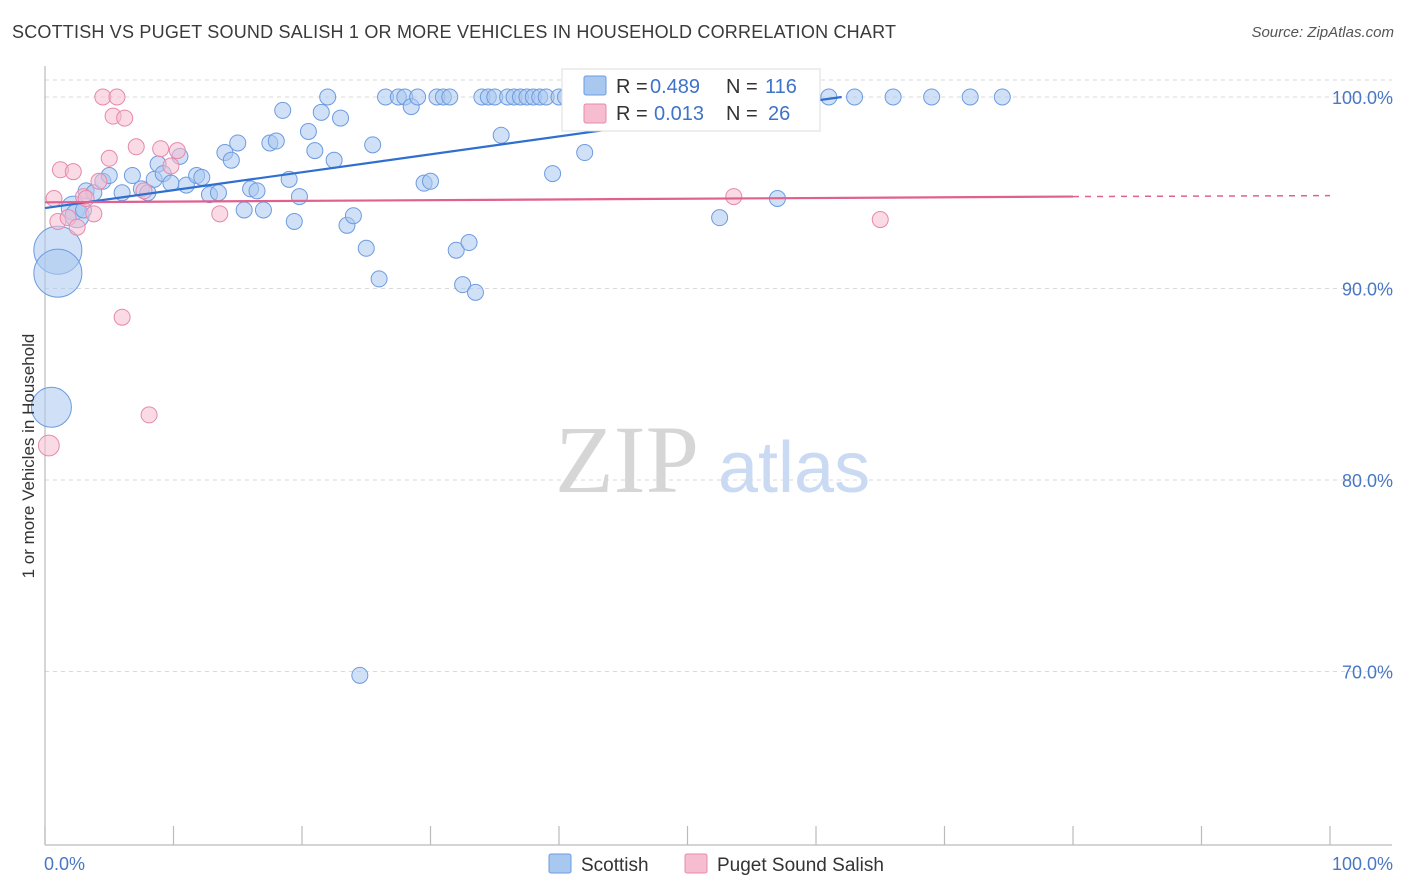  What do you see at coordinates (559, 199) in the screenshot?
I see `salish-trend-line` at bounding box center [559, 199].